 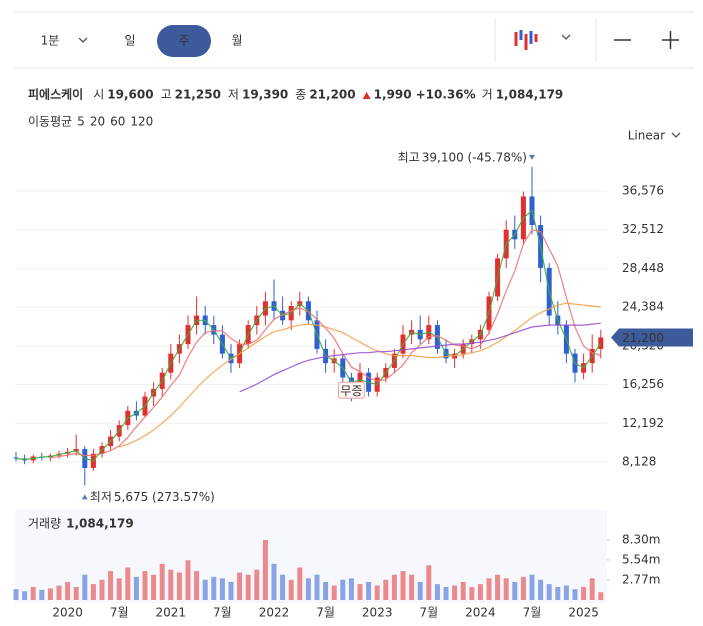 I want to click on volume-title: 거래량, so click(x=44, y=524).